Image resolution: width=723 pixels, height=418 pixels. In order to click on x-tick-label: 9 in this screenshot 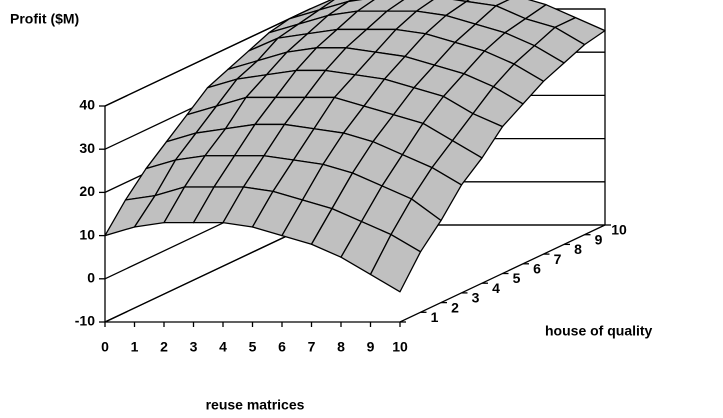, I will do `click(371, 347)`.